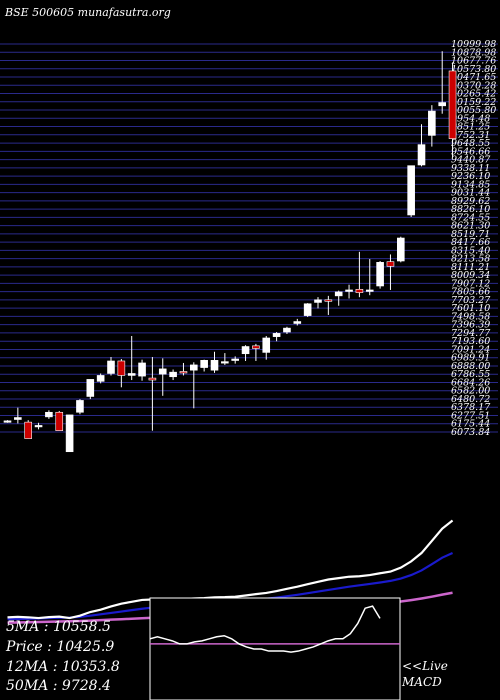  Describe the element at coordinates (470, 118) in the screenshot. I see `price-tick-label: 9954.48` at that location.